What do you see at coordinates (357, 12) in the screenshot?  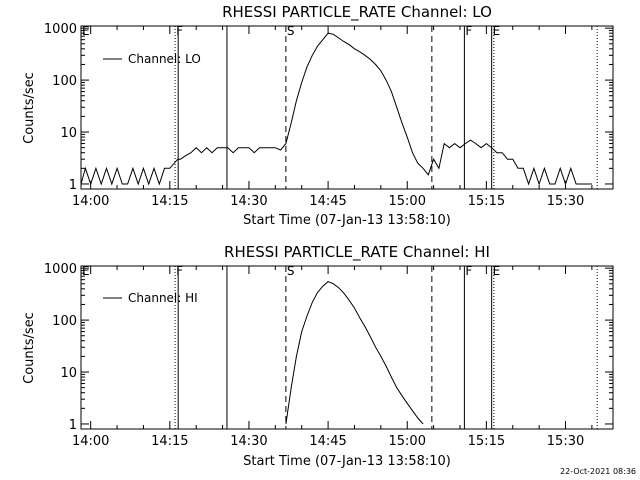 I see `chart-title: RHESSI PARTICLE_RATE Channel: LO` at bounding box center [357, 12].